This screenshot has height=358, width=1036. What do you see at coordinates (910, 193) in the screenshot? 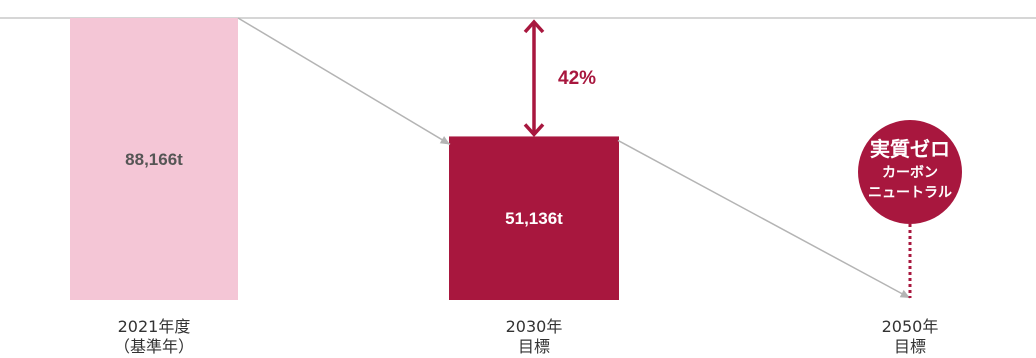
I see `badge-text-line-3: ニュートラル` at bounding box center [910, 193].